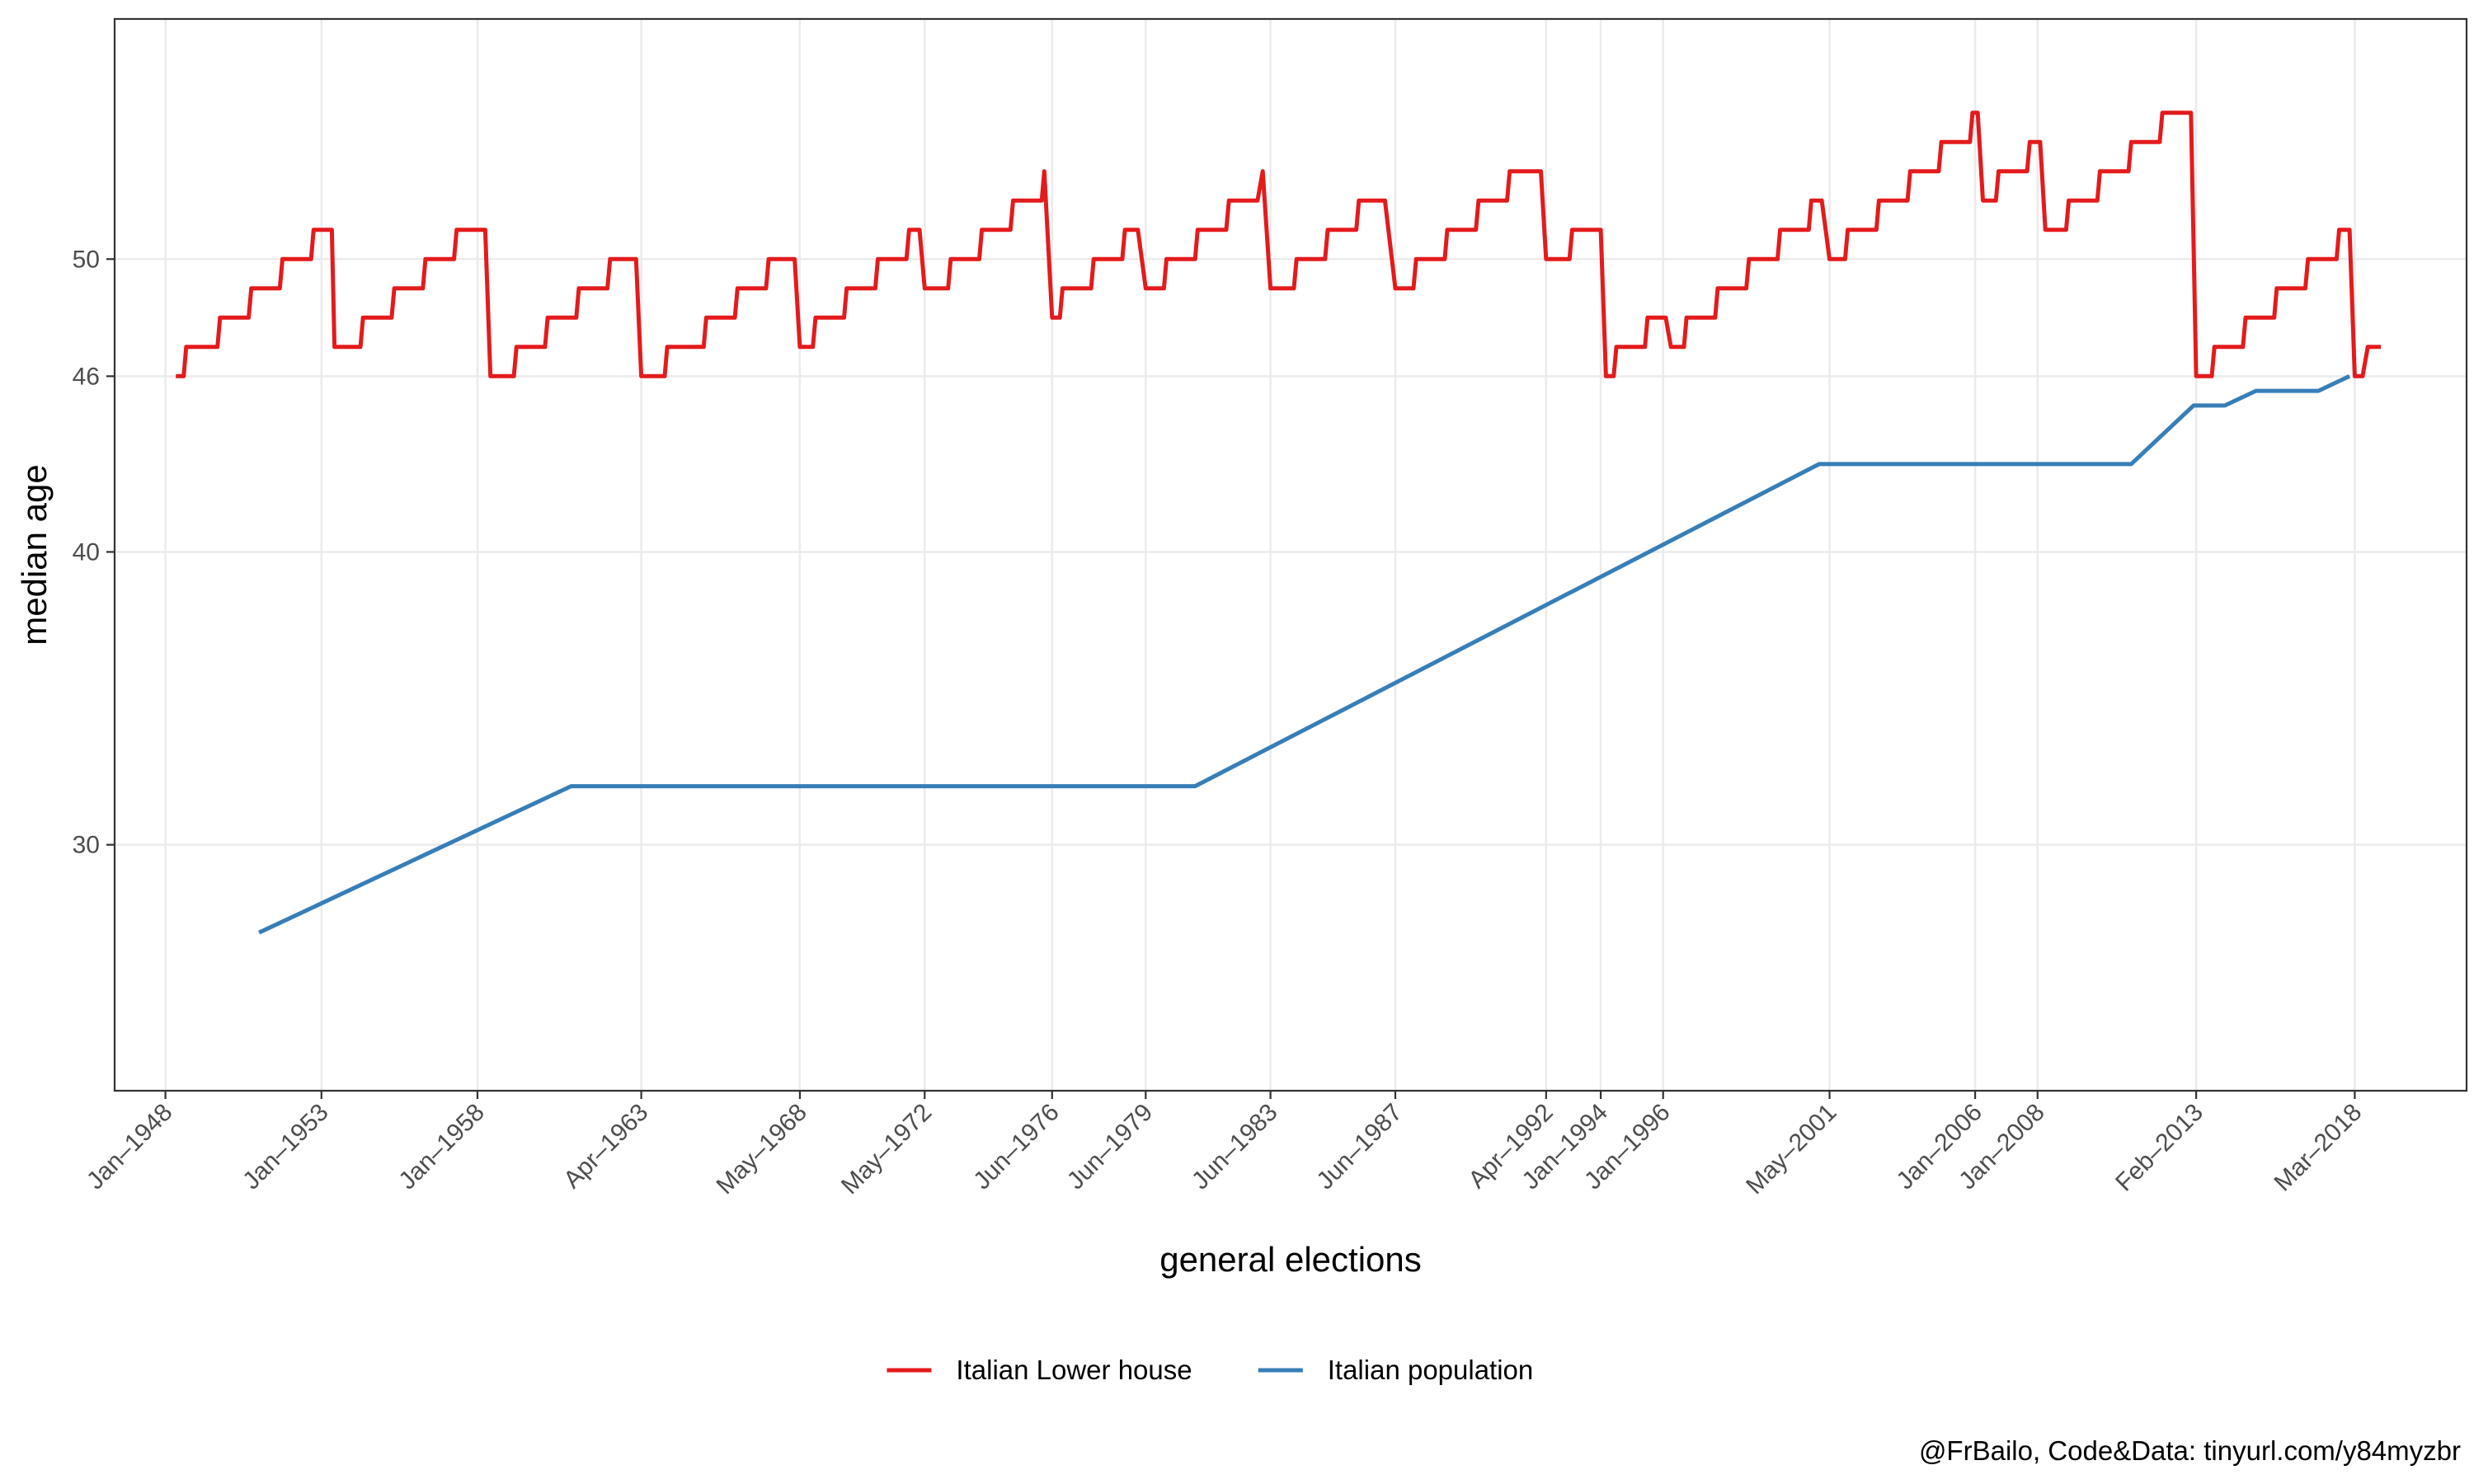  Describe the element at coordinates (86, 552) in the screenshot. I see `y-tick-label-1: 40` at that location.